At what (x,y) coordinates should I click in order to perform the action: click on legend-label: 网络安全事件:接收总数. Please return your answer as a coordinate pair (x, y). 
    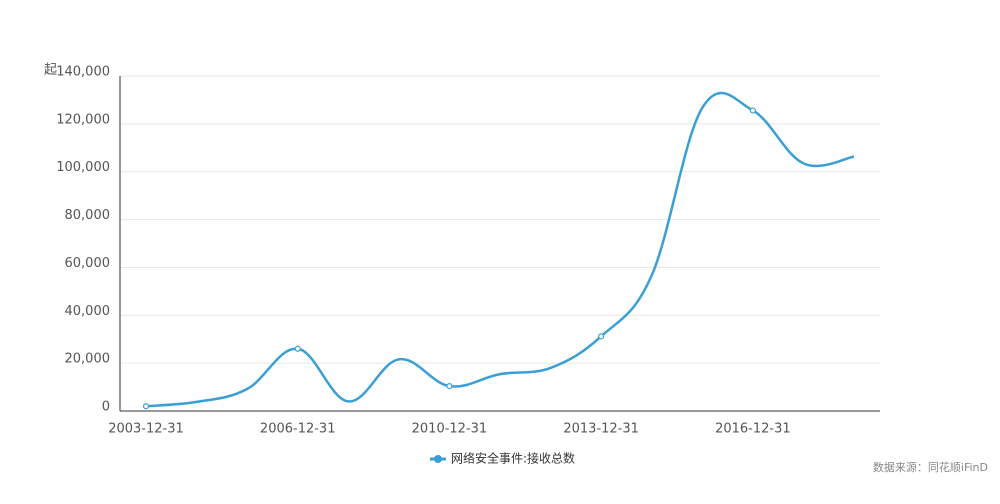
    Looking at the image, I should click on (513, 458).